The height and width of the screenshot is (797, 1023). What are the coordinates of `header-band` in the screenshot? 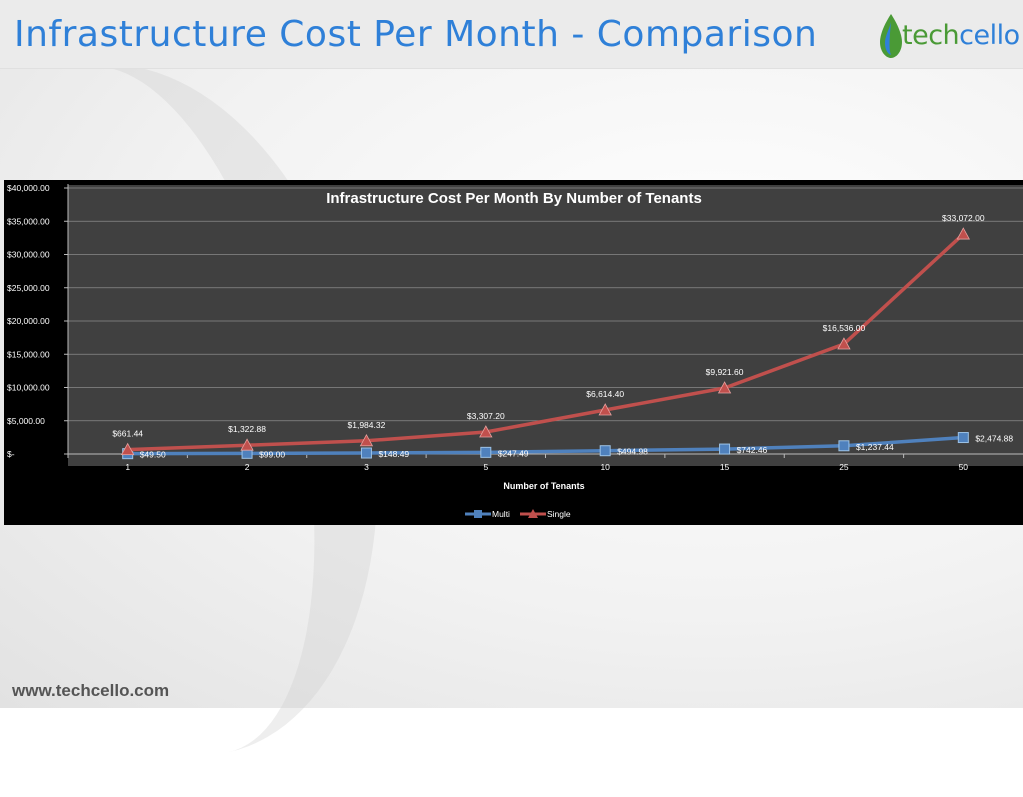 It's located at (511, 34).